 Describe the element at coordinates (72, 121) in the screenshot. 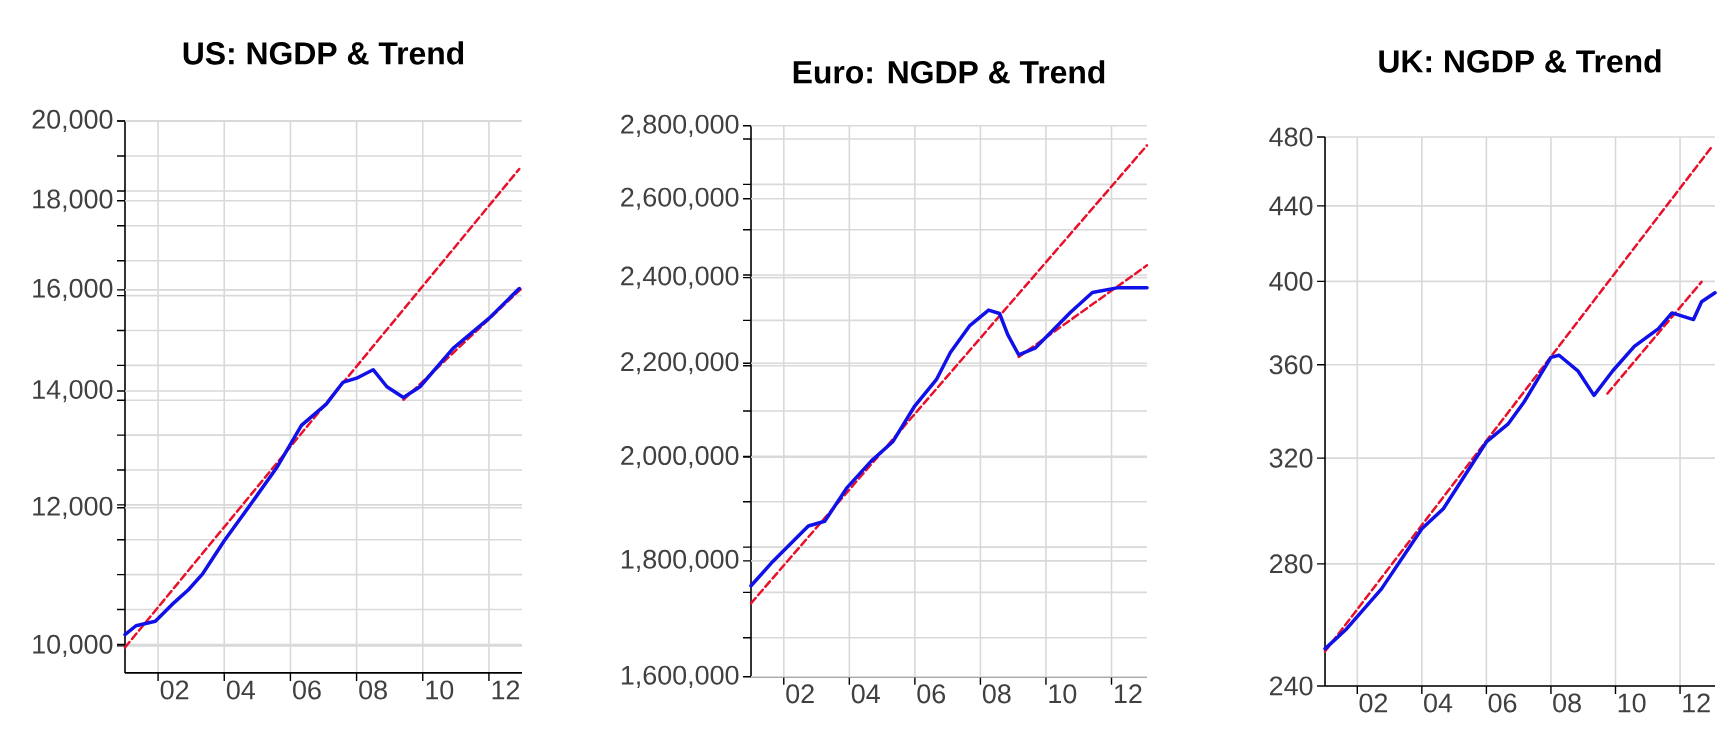

I see `y-tick-label: 20,000` at that location.